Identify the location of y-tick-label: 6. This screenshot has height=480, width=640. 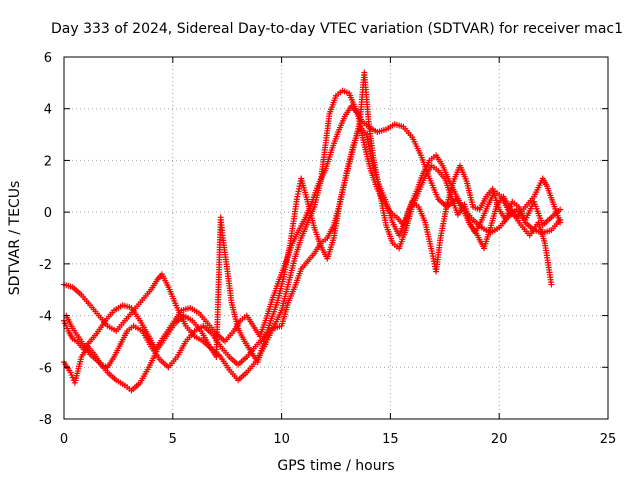
(48, 58).